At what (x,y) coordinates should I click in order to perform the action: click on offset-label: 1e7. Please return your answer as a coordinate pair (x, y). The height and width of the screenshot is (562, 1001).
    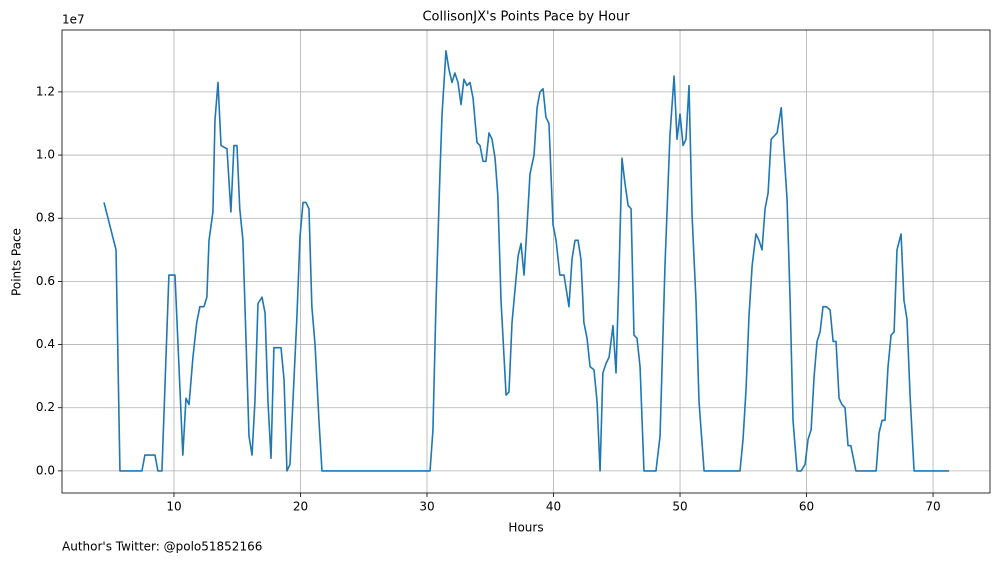
    Looking at the image, I should click on (73, 20).